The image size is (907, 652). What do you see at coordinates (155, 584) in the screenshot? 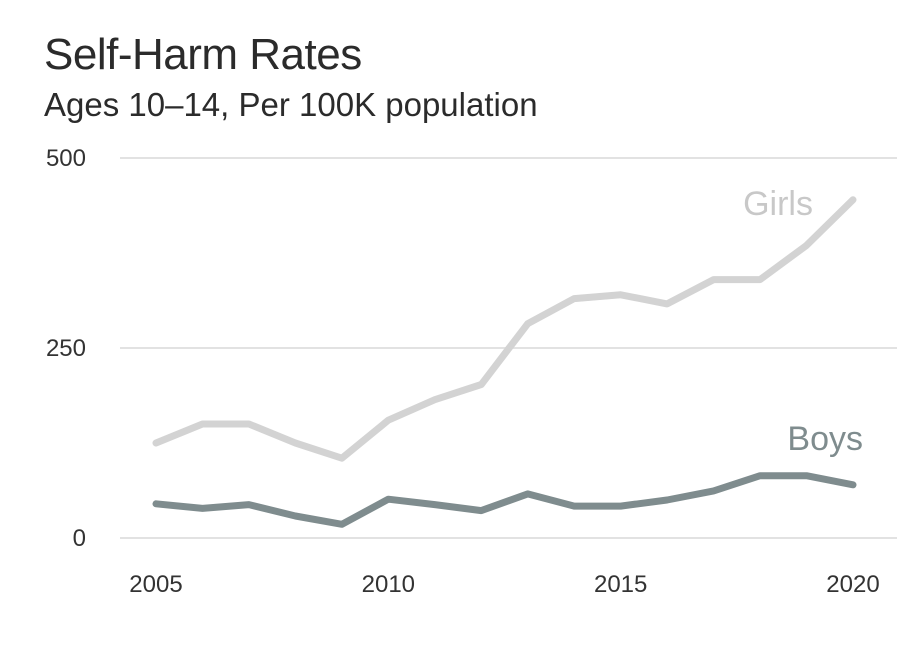
I see `x-tick-label: 2005` at bounding box center [155, 584].